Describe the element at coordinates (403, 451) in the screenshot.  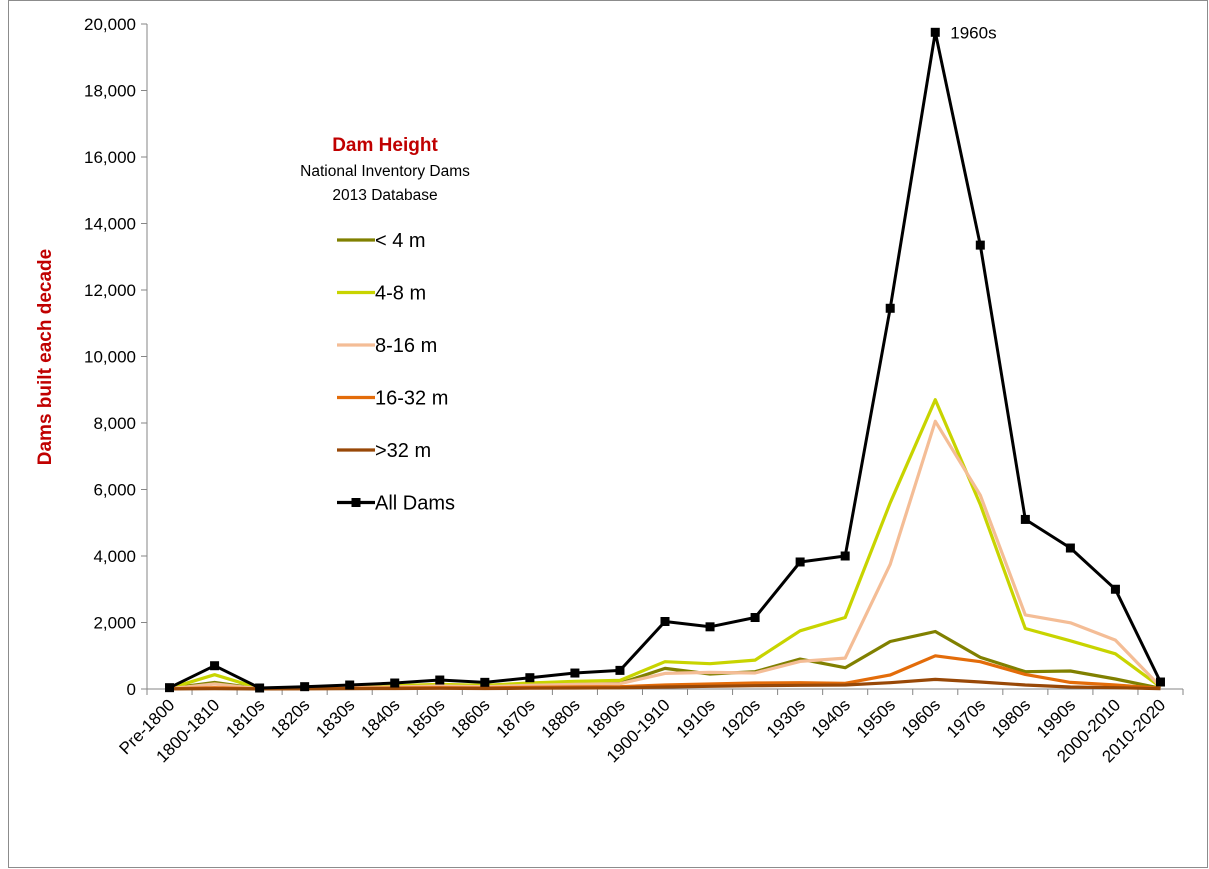
I see `legend-label: >32 m` at that location.